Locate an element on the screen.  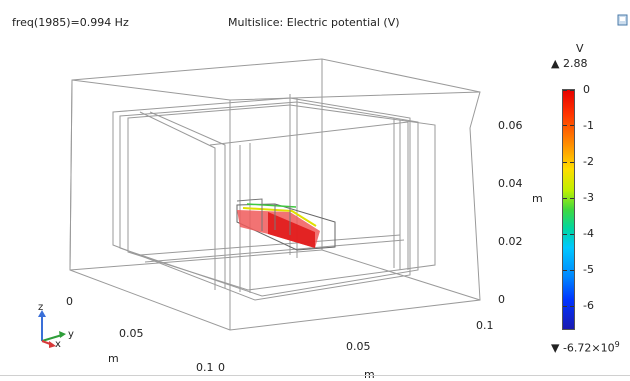
colorbar-min-label: ▼ -6.72×109 is located at coordinates (585, 347).